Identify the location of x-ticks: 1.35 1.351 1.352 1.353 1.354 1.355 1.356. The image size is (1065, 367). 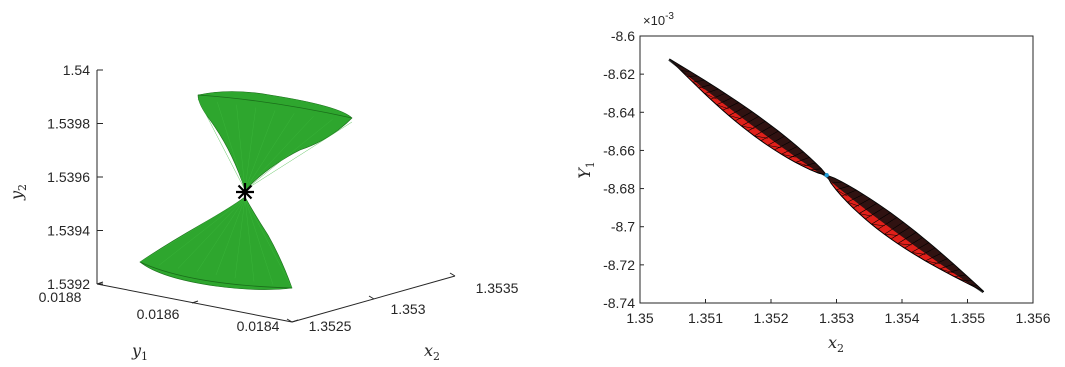
(838, 312).